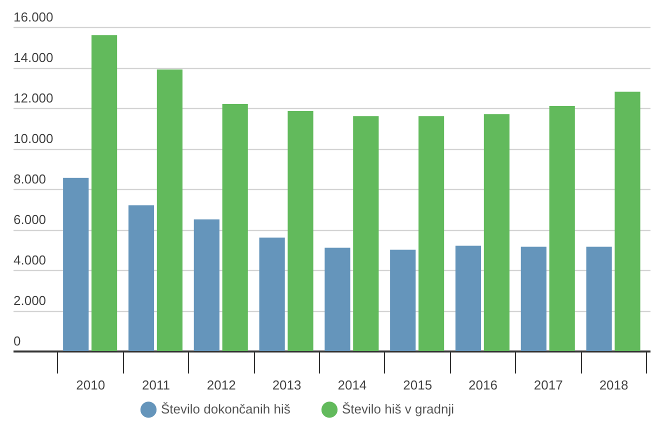 This screenshot has height=423, width=657. What do you see at coordinates (34, 138) in the screenshot?
I see `y-tick-label: 10.000` at bounding box center [34, 138].